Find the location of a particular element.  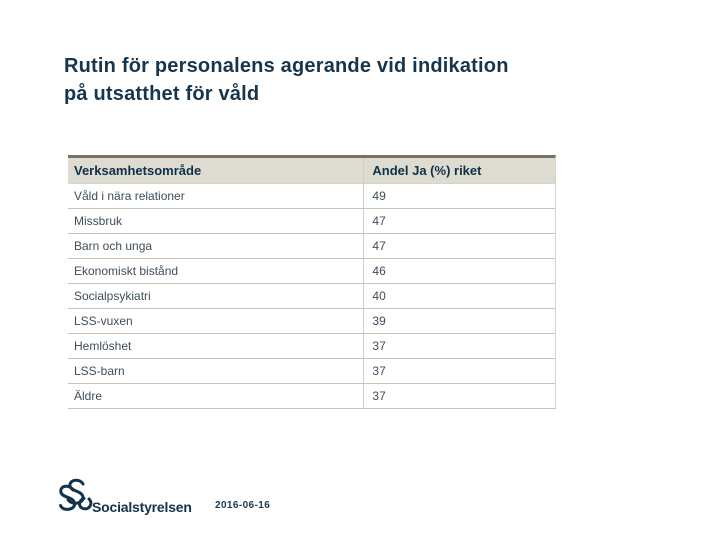

table-row: Våld i nära relationer 49 is located at coordinates (311, 196).